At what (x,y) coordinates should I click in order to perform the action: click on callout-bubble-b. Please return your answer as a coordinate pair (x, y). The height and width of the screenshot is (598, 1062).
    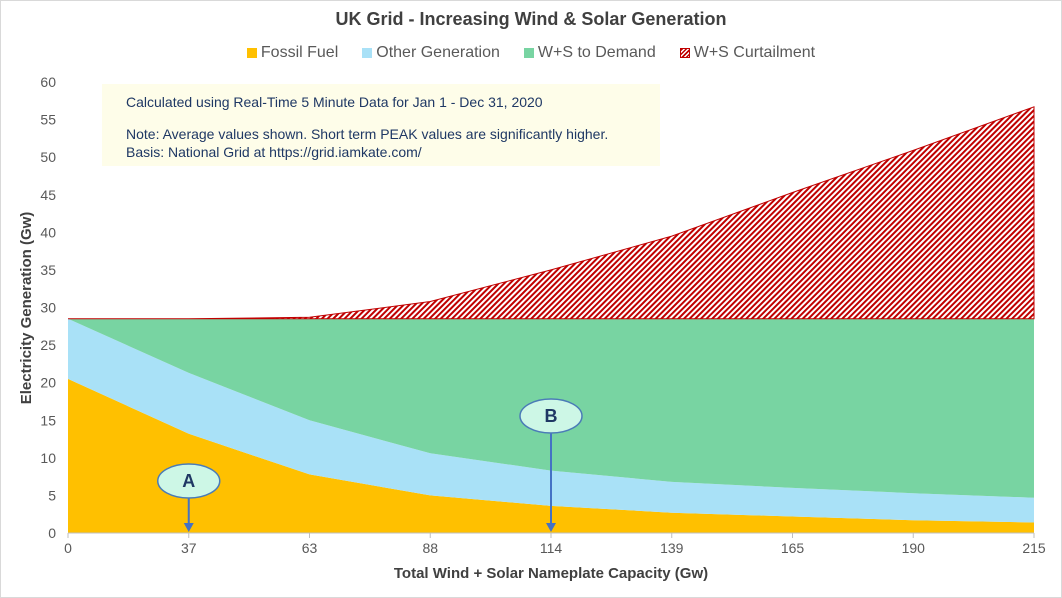
    Looking at the image, I should click on (551, 416).